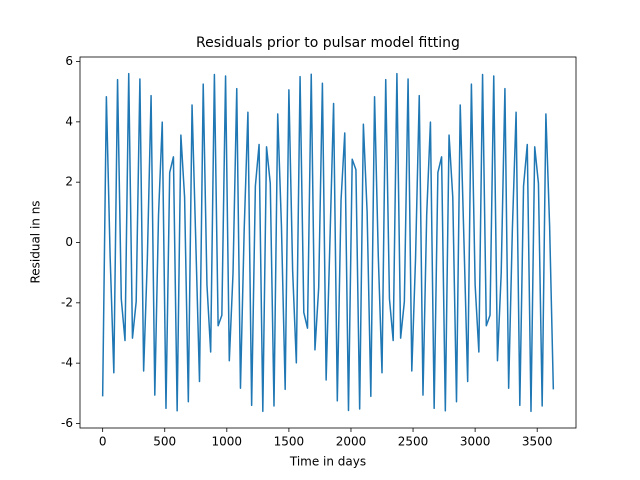 Image resolution: width=640 pixels, height=480 pixels. I want to click on x-tick-label: 0, so click(103, 442).